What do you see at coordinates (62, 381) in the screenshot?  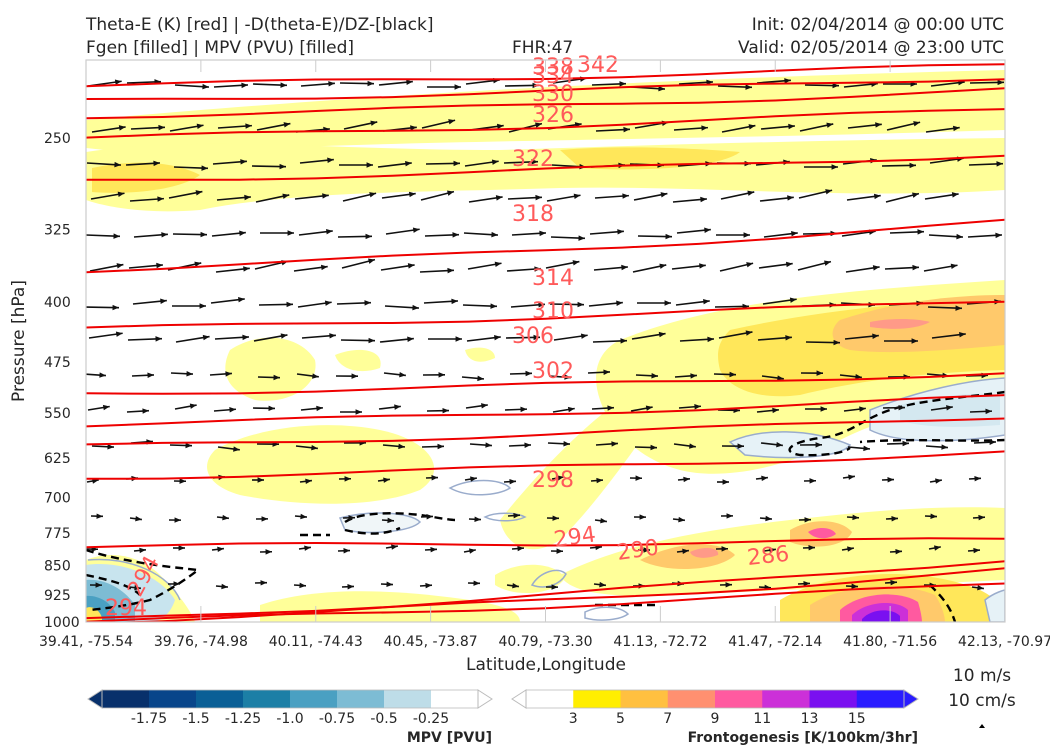 I see `y-axis-ticks: 250 325 400 475 550 625 700 775 850 925 1000` at bounding box center [62, 381].